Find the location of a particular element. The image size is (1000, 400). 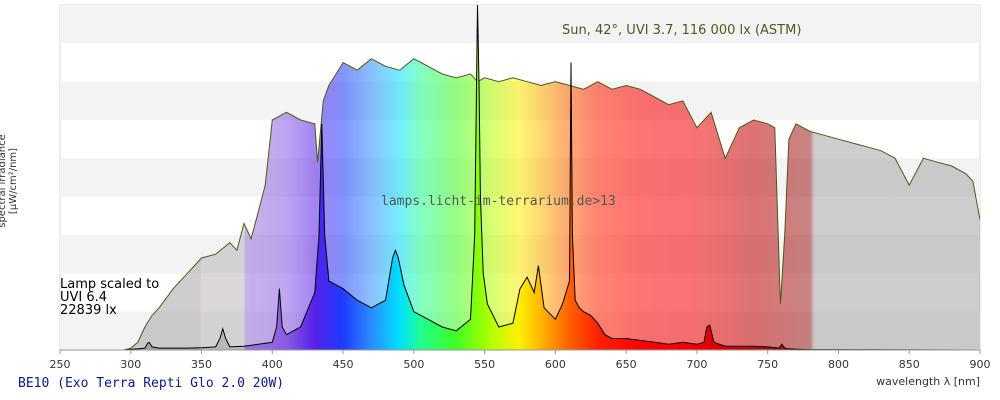

x-tick-label: 800 is located at coordinates (838, 364).